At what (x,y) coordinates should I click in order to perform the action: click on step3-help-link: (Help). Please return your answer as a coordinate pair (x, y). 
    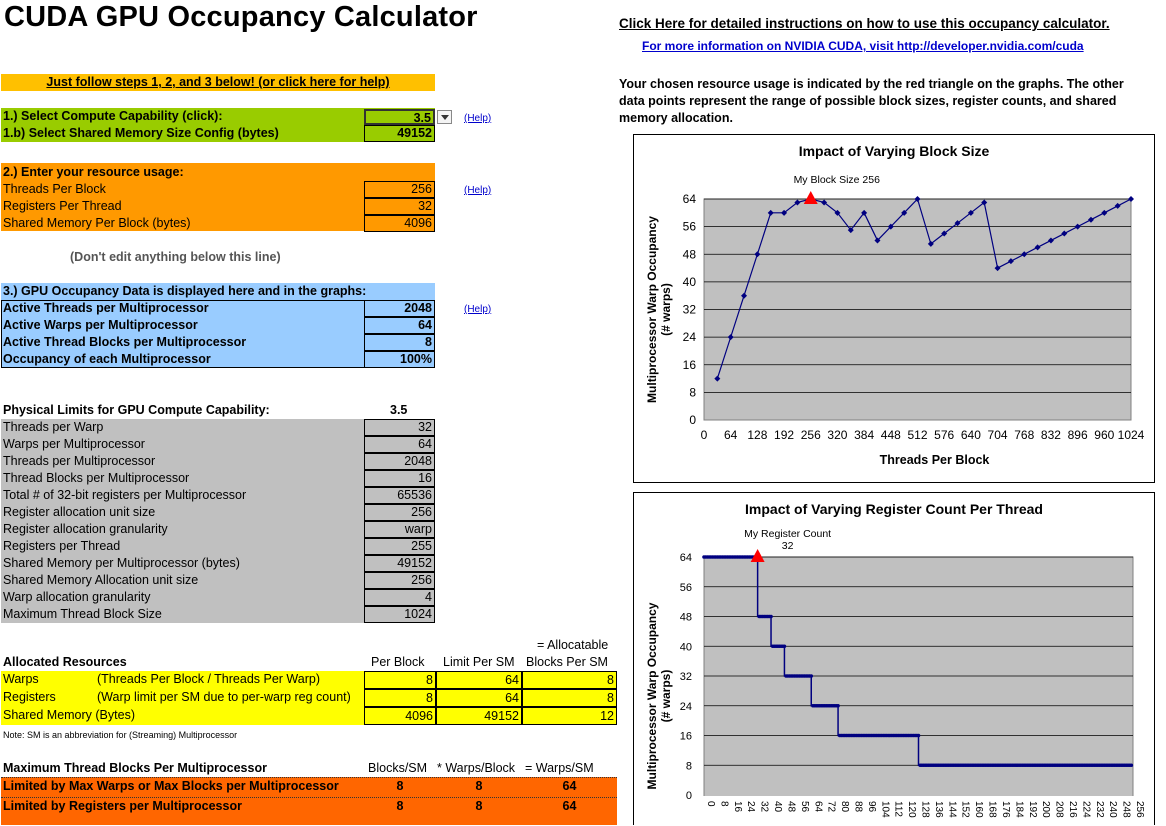
    Looking at the image, I should click on (478, 309).